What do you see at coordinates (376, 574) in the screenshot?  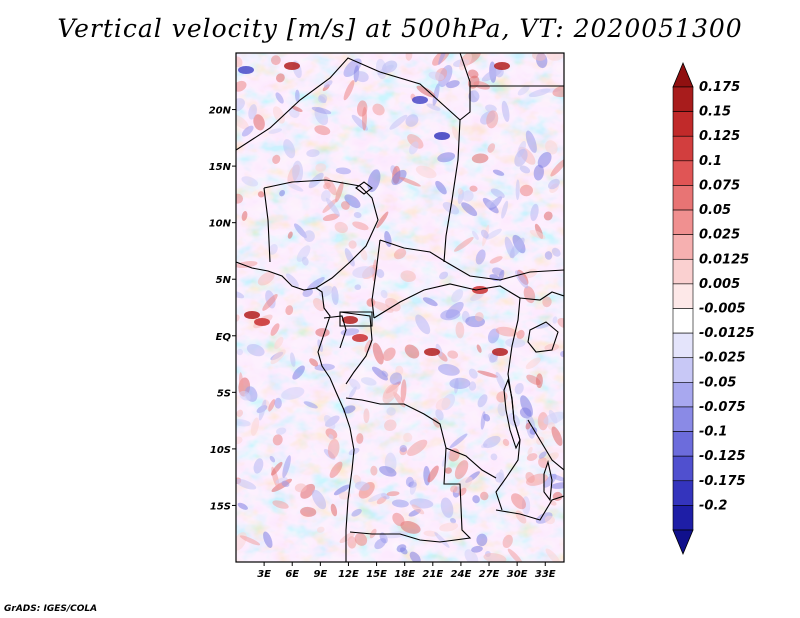 I see `lon-tick-label: 15E` at bounding box center [376, 574].